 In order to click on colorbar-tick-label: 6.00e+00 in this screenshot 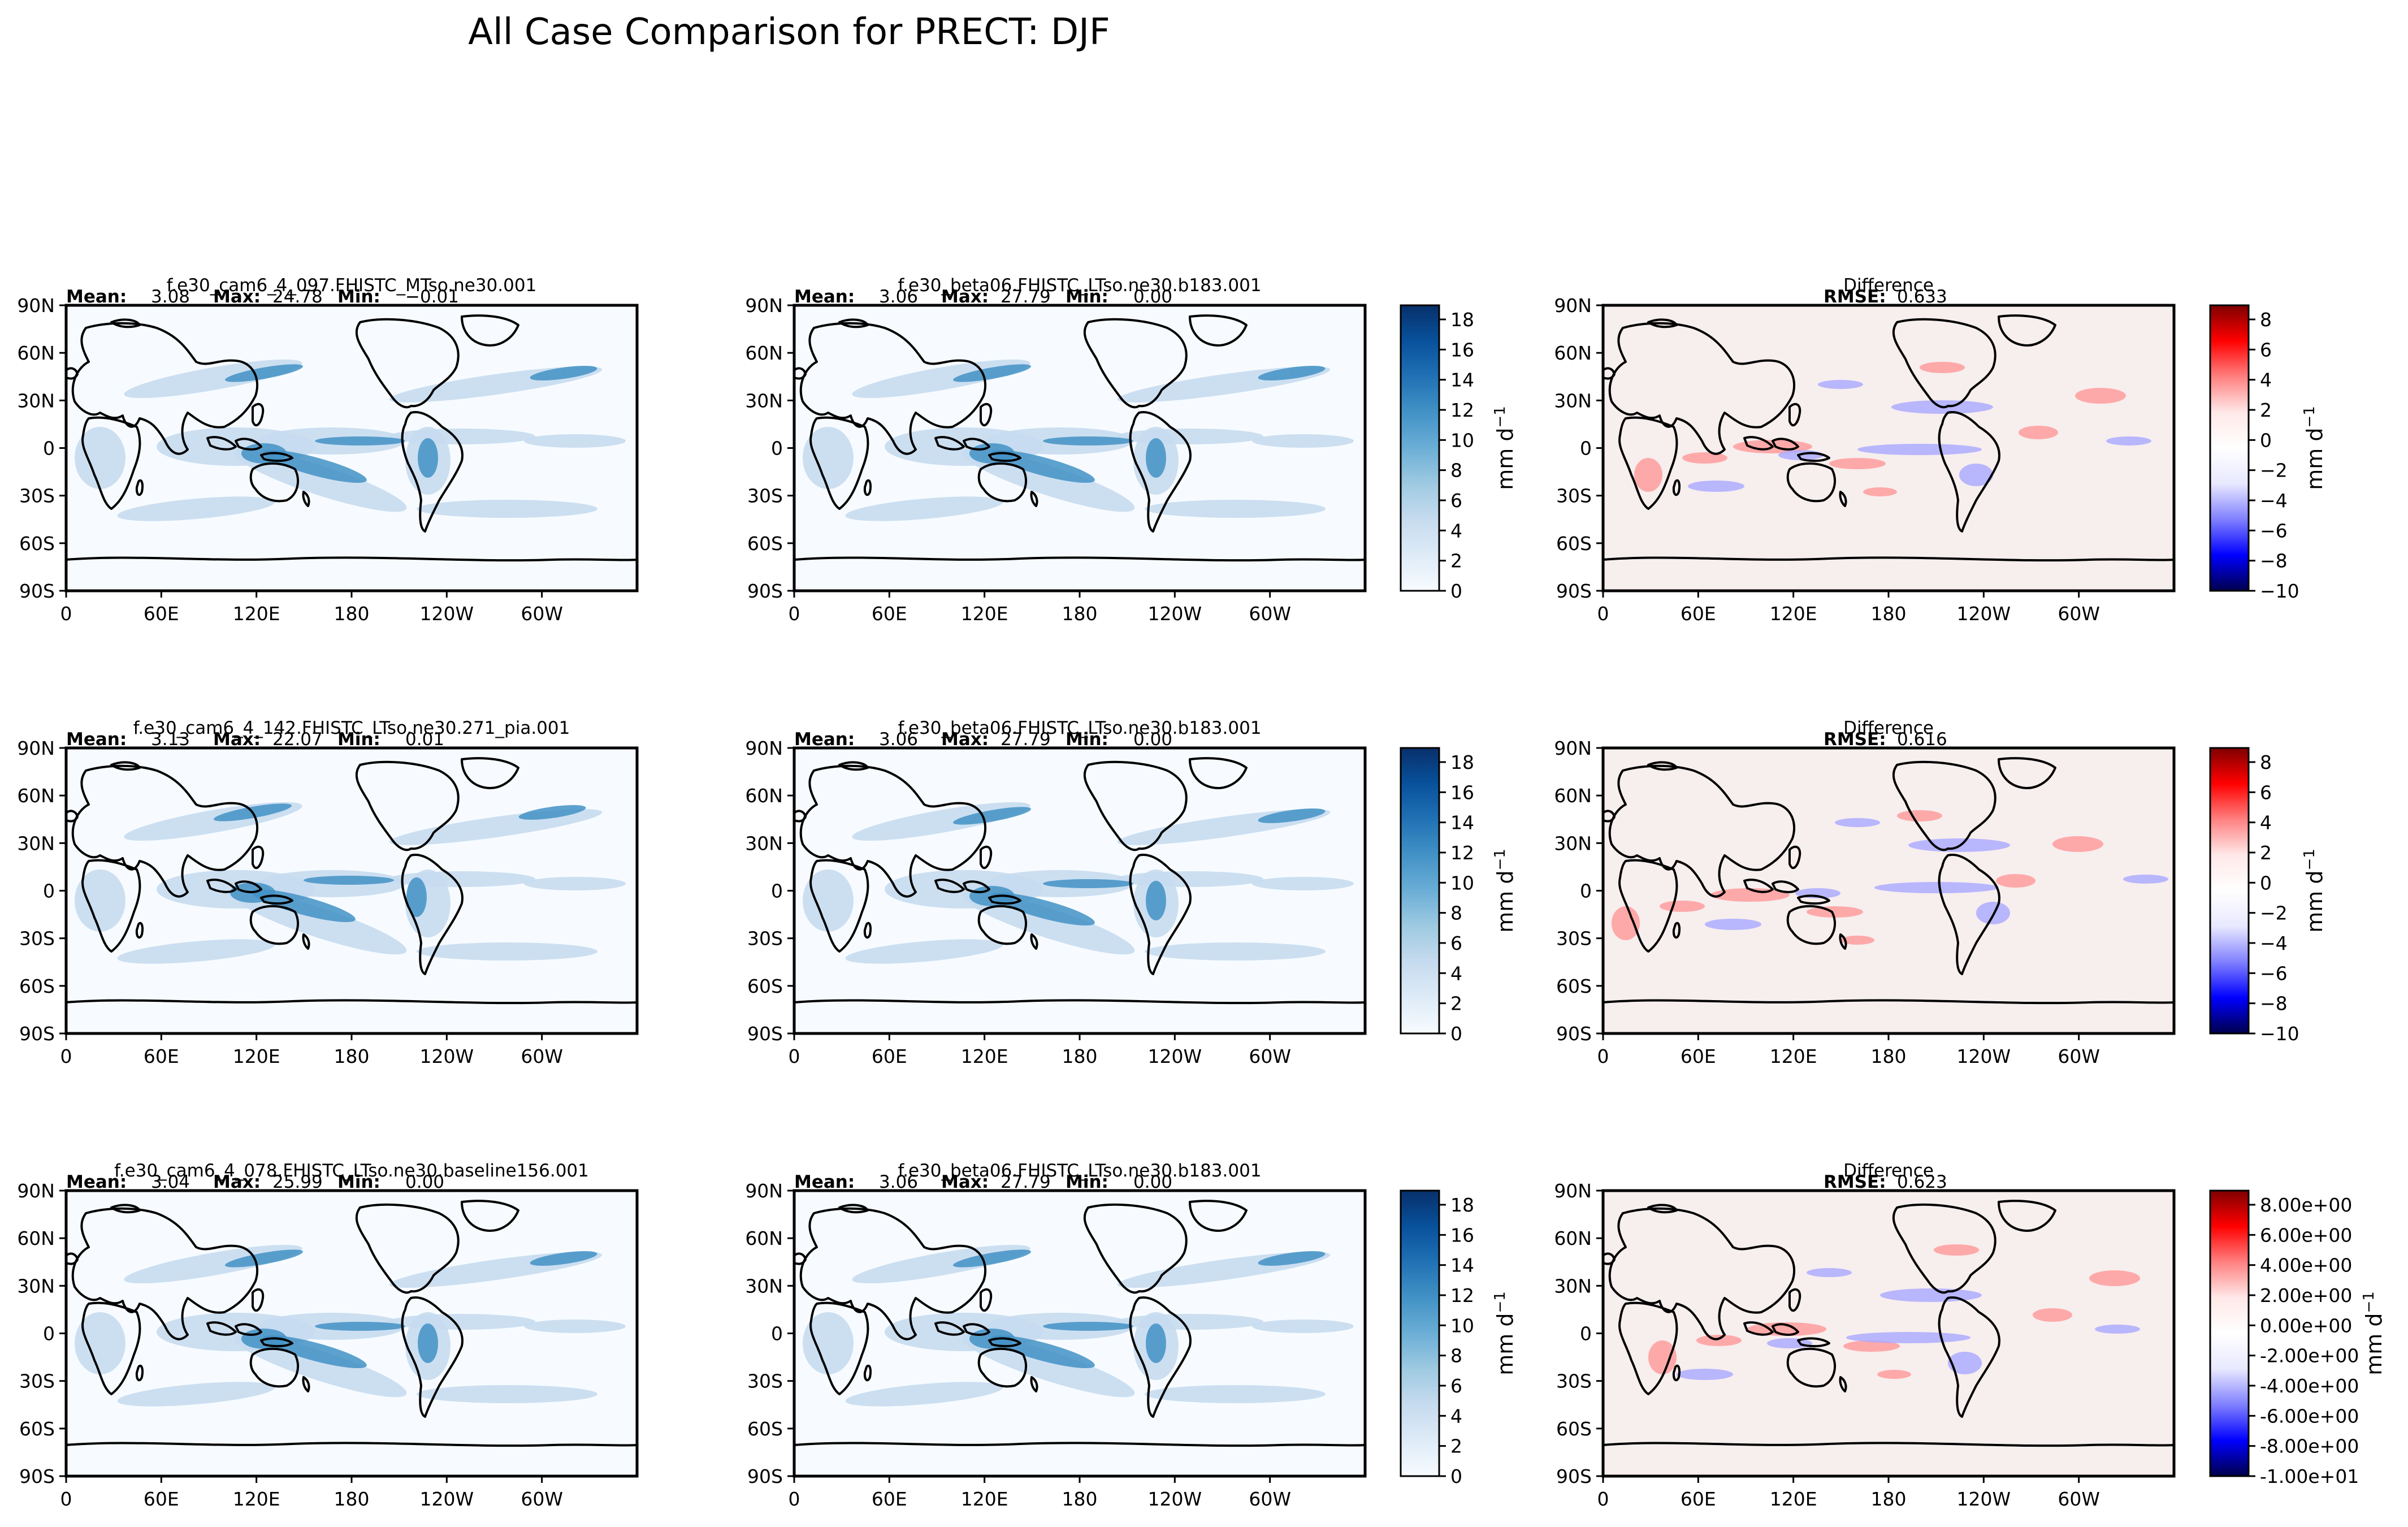, I will do `click(2306, 1235)`.